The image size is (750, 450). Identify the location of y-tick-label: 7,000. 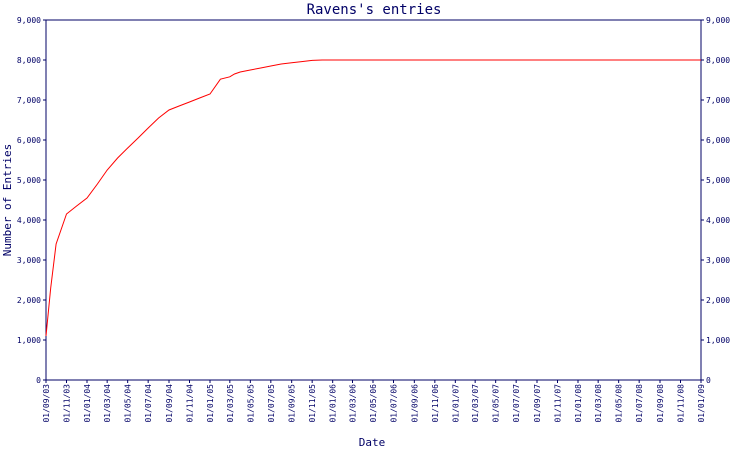
(29, 100).